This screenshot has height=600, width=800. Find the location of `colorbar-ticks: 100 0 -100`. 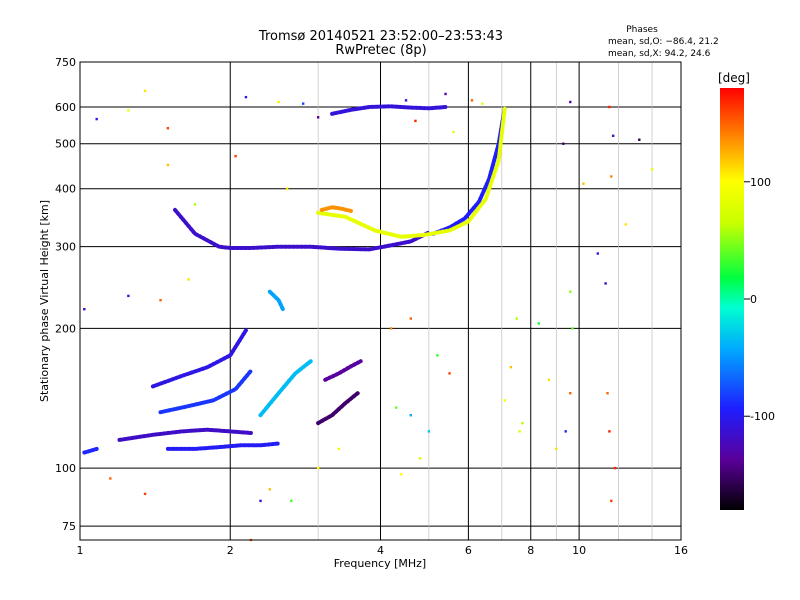

colorbar-ticks: 100 0 -100 is located at coordinates (759, 299).